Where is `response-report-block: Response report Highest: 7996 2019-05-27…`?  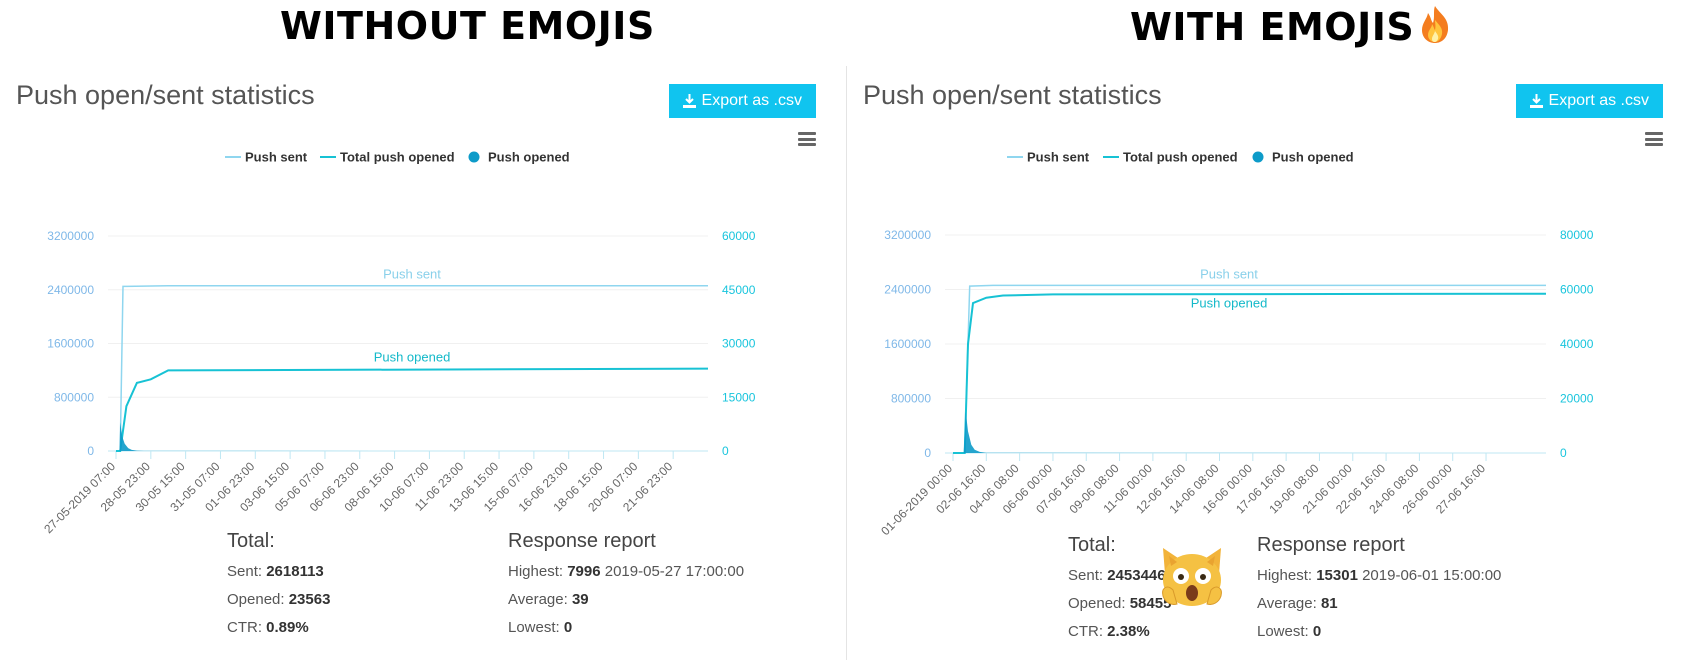
response-report-block: Response report Highest: 7996 2019-05-27… is located at coordinates (626, 588).